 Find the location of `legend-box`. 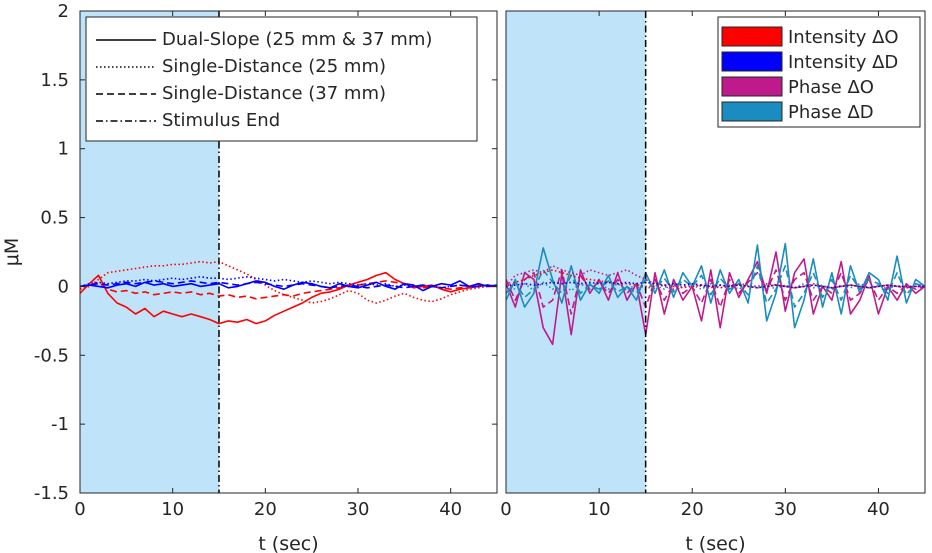

legend-box is located at coordinates (281, 79).